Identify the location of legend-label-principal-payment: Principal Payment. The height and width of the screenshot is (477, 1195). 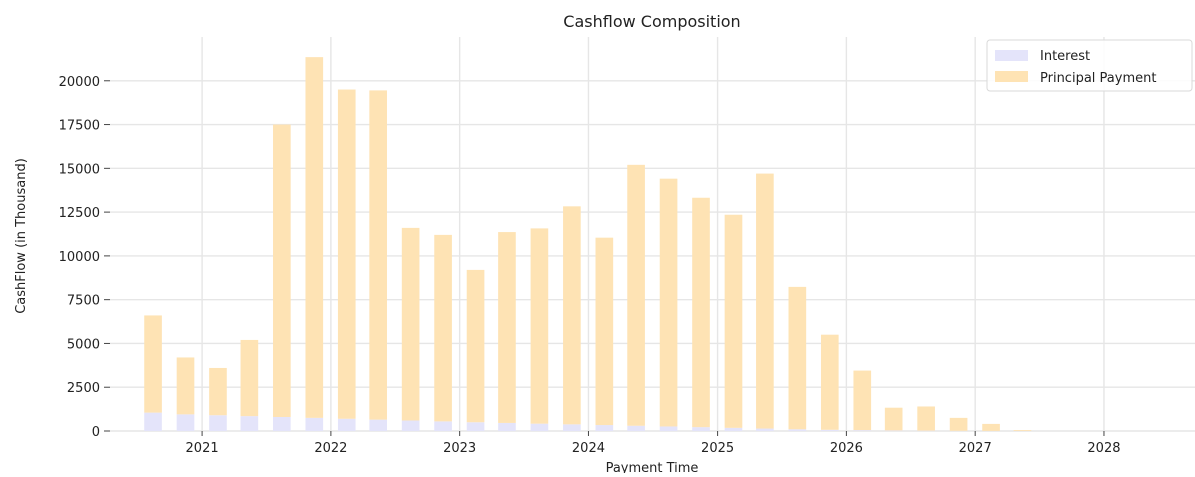
(1098, 78).